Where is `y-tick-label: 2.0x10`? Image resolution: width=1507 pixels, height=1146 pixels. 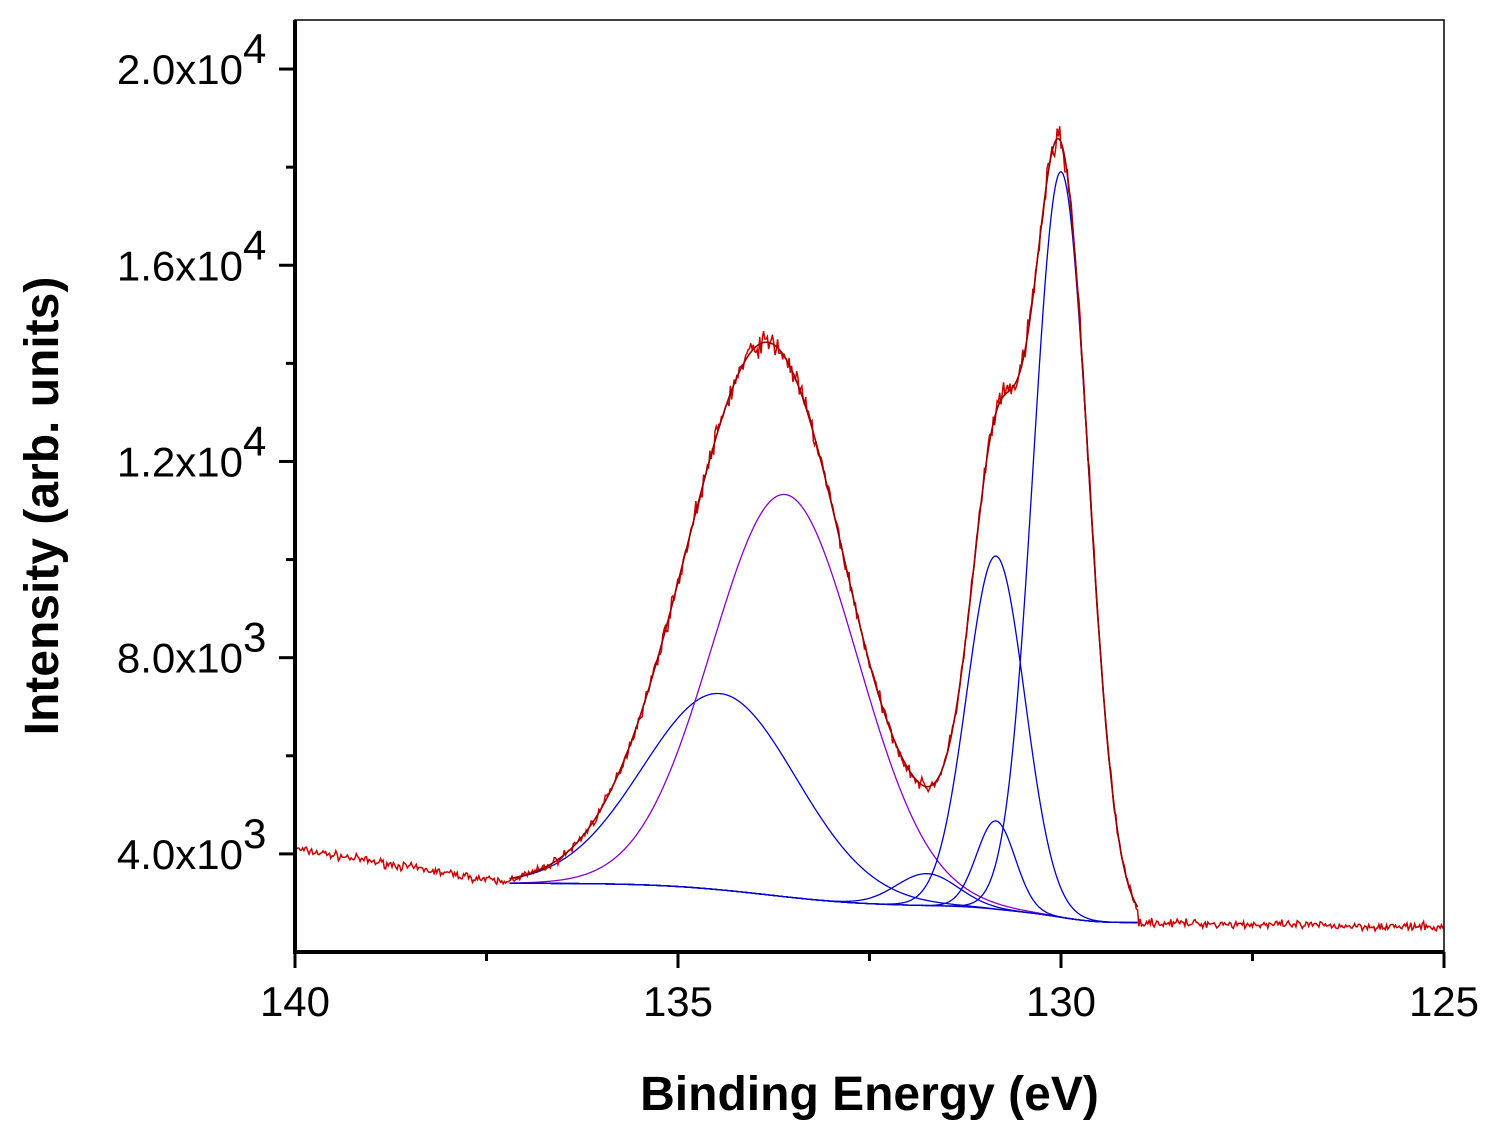
y-tick-label: 2.0x10 is located at coordinates (180, 69).